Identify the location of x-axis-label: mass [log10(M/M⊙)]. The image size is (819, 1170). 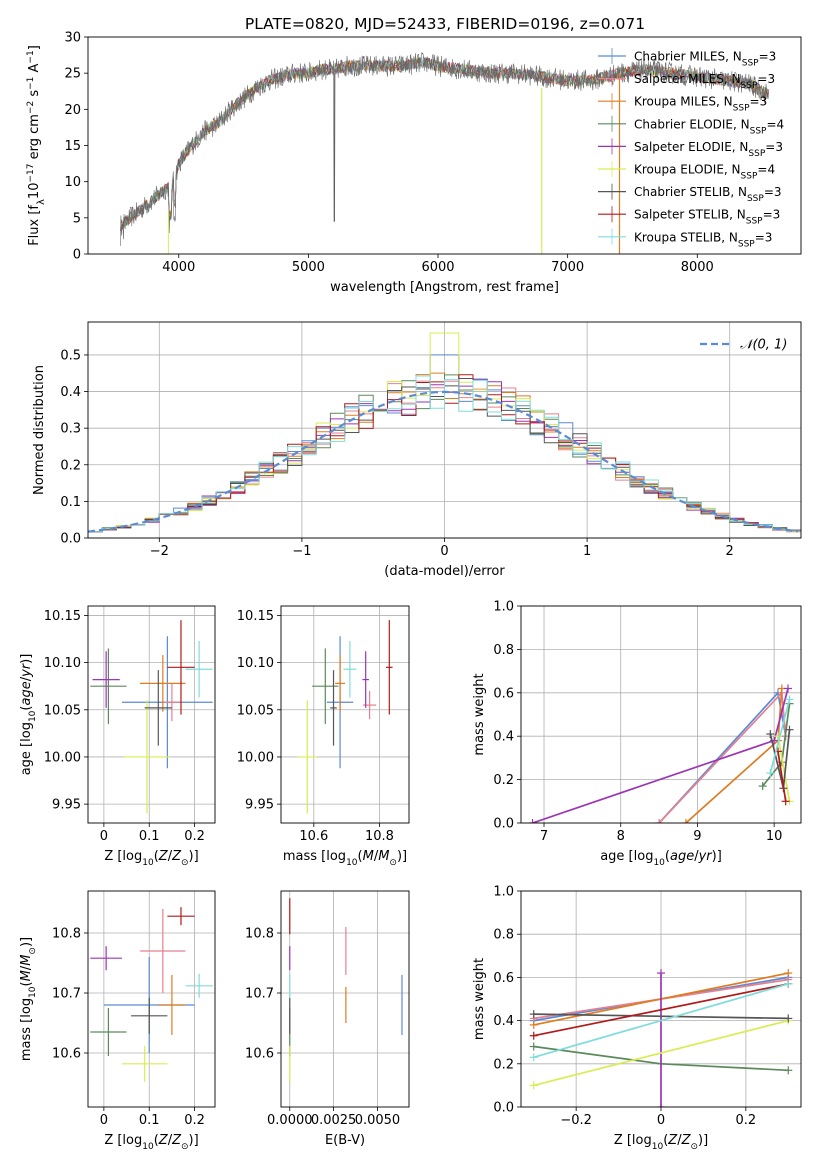
(345, 858).